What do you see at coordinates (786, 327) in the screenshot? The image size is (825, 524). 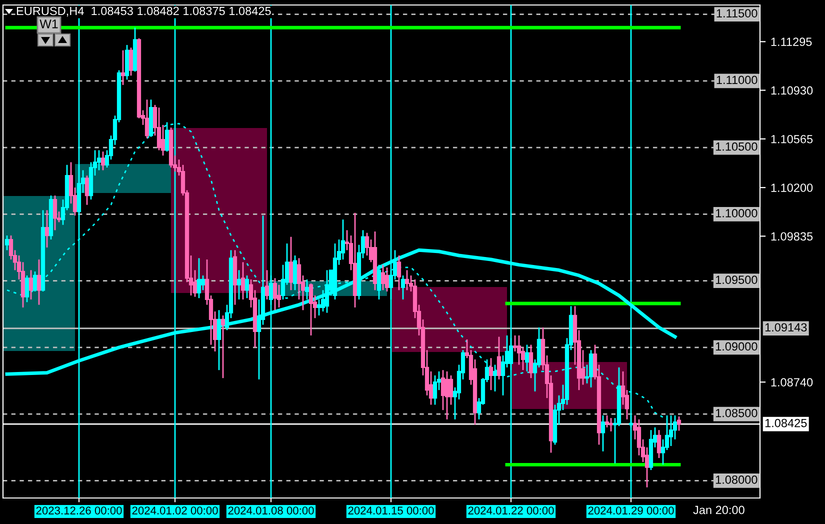 I see `ref-line-label: 1.09143` at bounding box center [786, 327].